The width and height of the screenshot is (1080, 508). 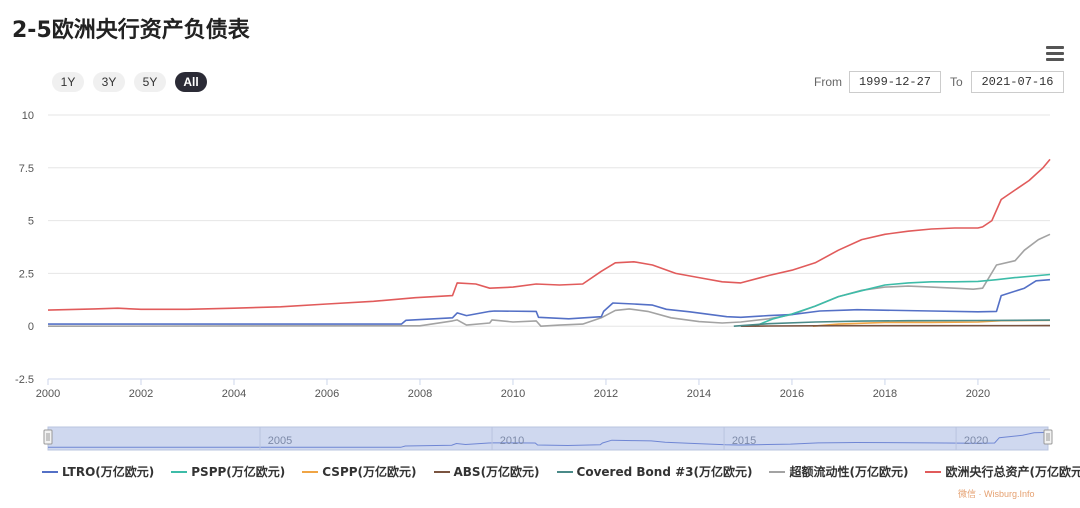 What do you see at coordinates (885, 394) in the screenshot?
I see `x-tick-label: 2018` at bounding box center [885, 394].